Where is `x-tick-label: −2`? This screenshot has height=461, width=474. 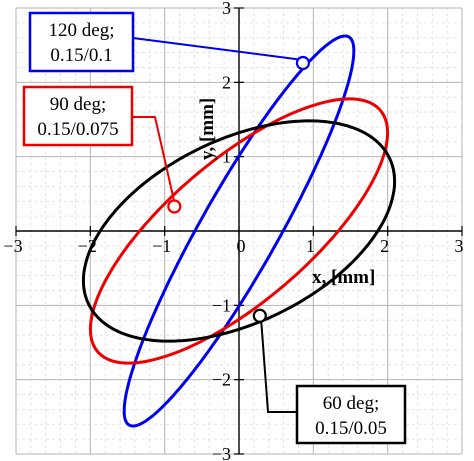 x-tick-label: −2 is located at coordinates (87, 246).